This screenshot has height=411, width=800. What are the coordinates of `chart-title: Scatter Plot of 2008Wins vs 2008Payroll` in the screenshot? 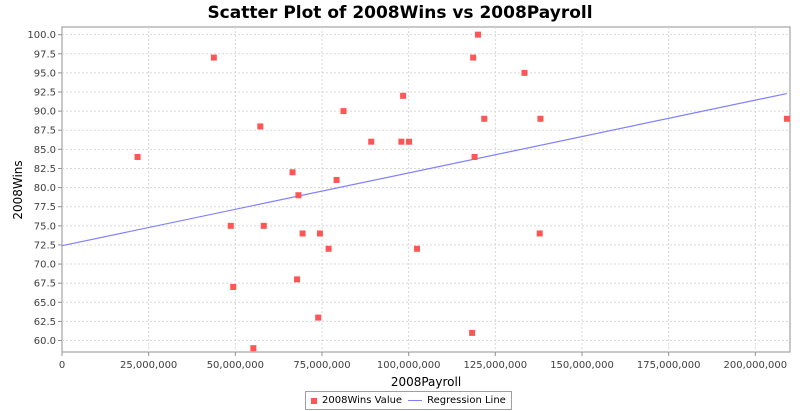 It's located at (400, 13).